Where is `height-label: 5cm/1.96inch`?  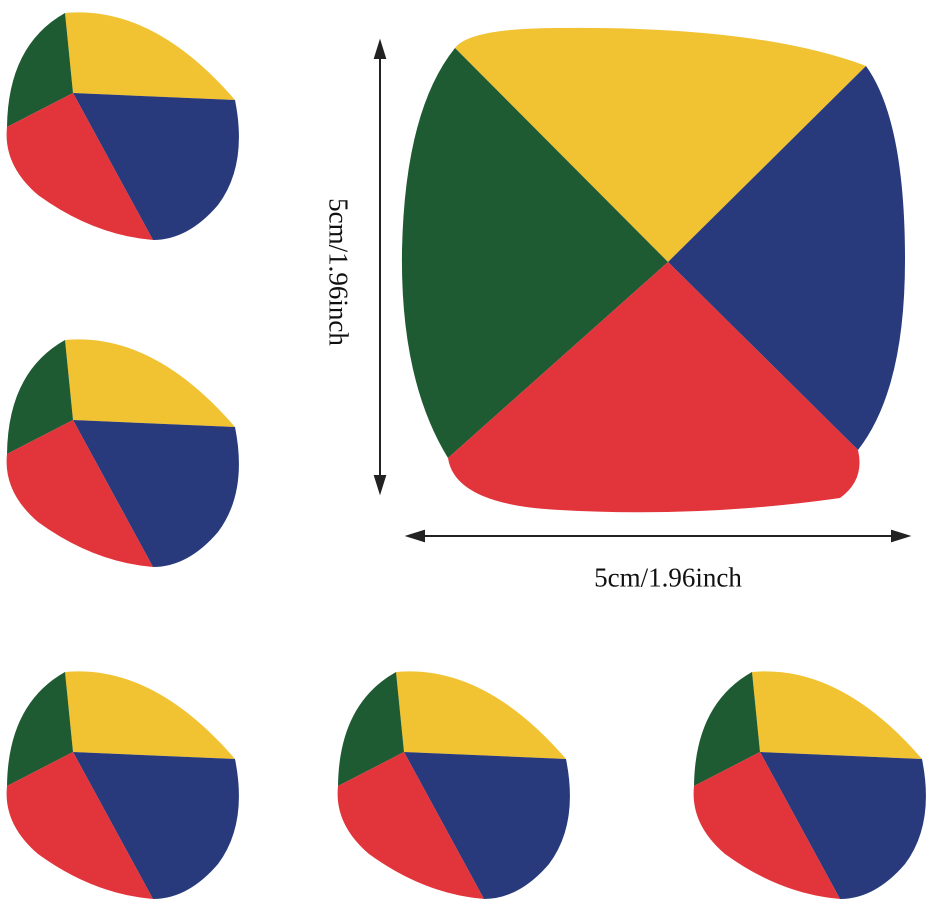
height-label: 5cm/1.96inch is located at coordinates (338, 272).